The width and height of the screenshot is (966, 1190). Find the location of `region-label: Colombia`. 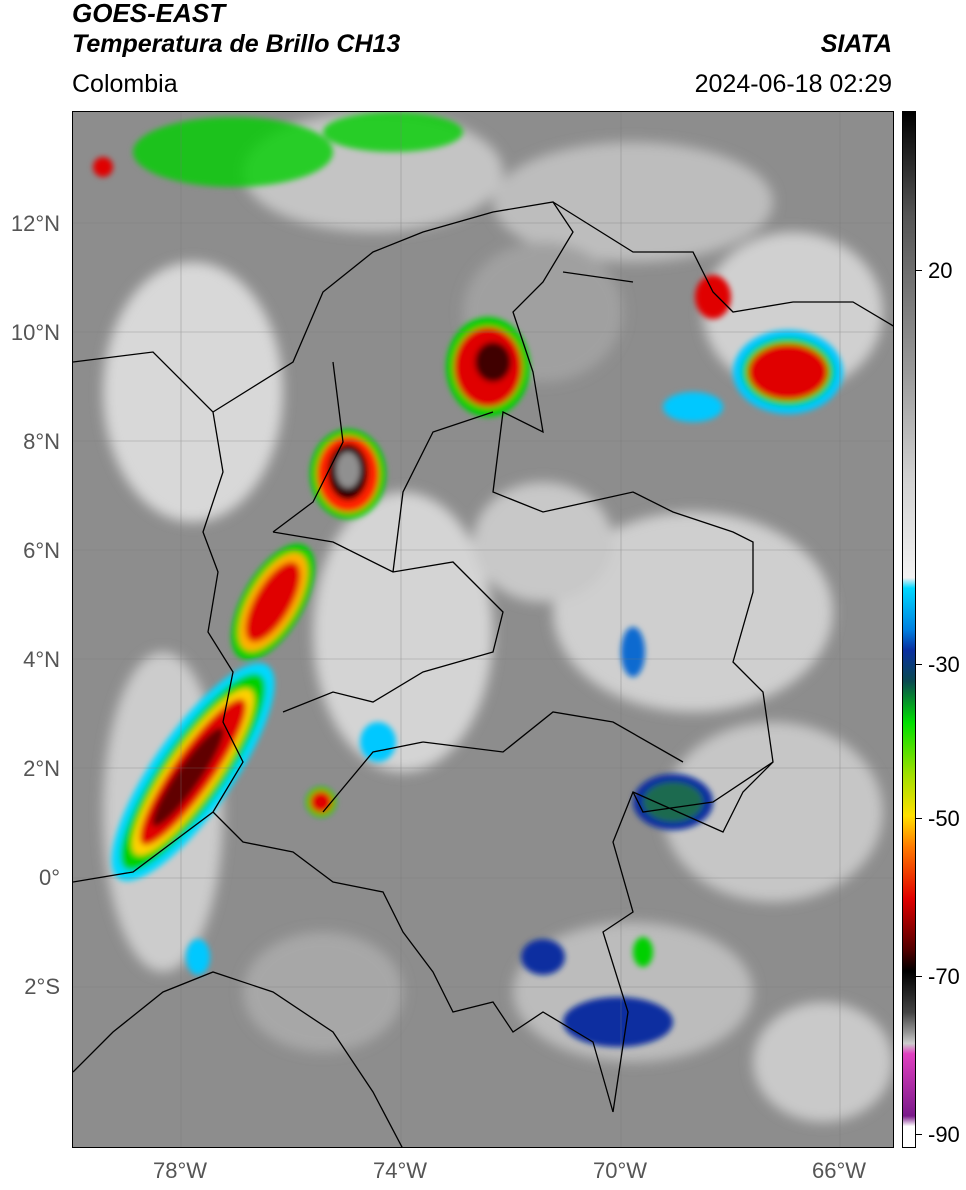

region-label: Colombia is located at coordinates (125, 84).